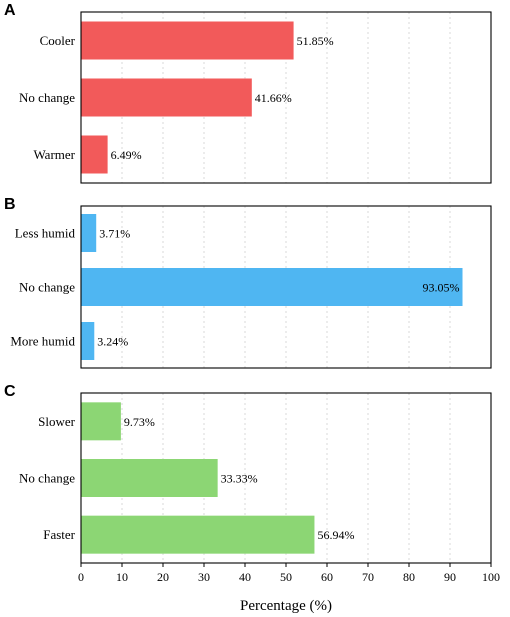  Describe the element at coordinates (122, 577) in the screenshot. I see `x-tick-label: 10` at that location.